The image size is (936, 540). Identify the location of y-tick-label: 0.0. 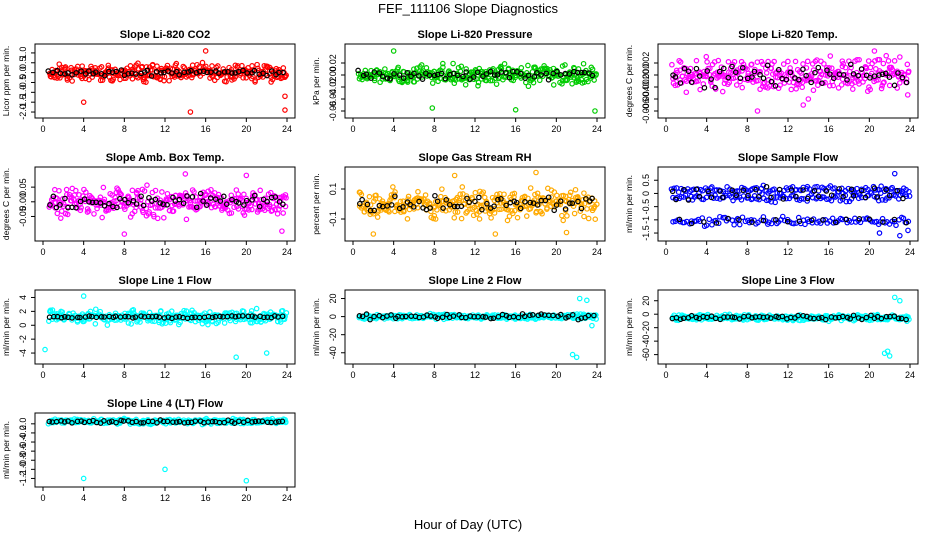
(23, 72).